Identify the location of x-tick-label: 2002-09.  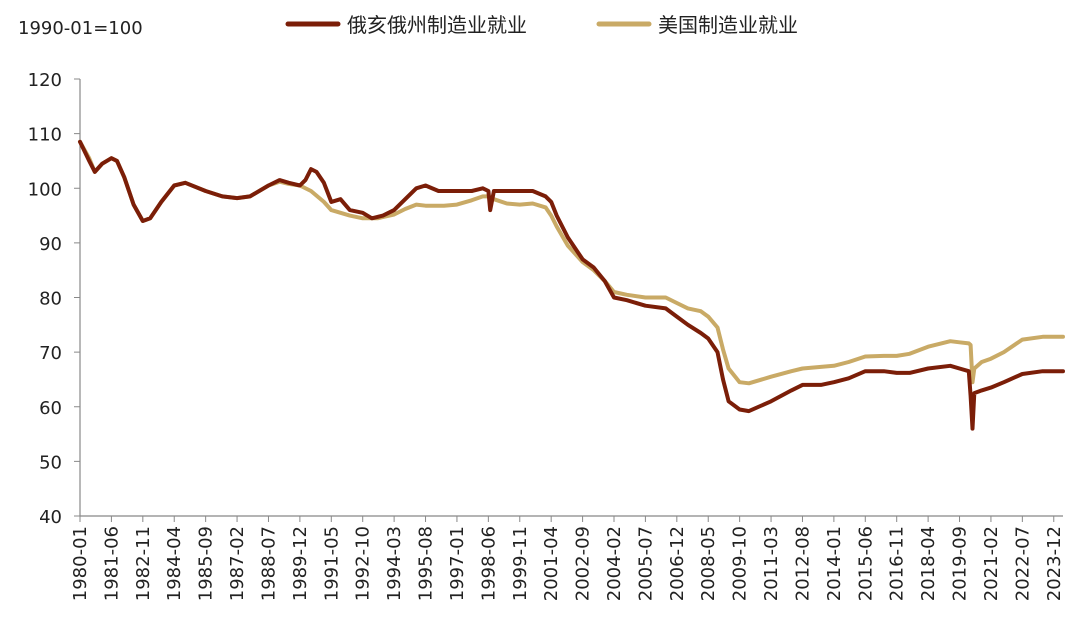
(583, 563).